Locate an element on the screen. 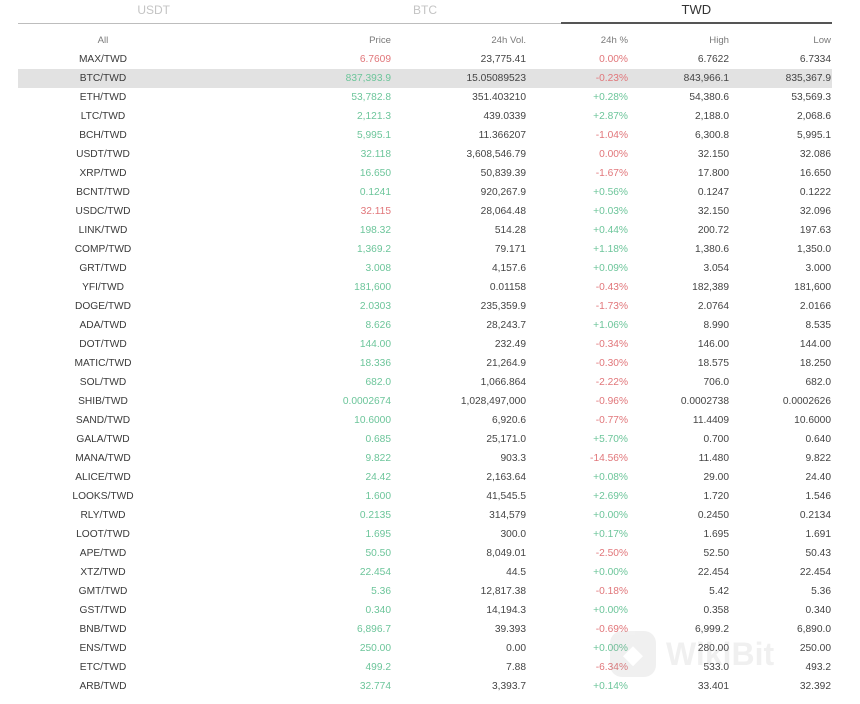 The height and width of the screenshot is (704, 860). low-cell: 2,068.6 is located at coordinates (814, 116).